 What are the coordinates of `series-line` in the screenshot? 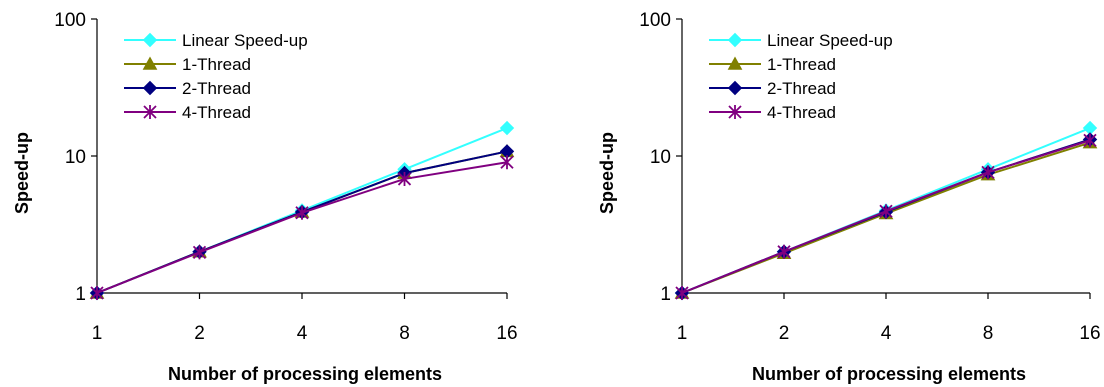 It's located at (302, 227).